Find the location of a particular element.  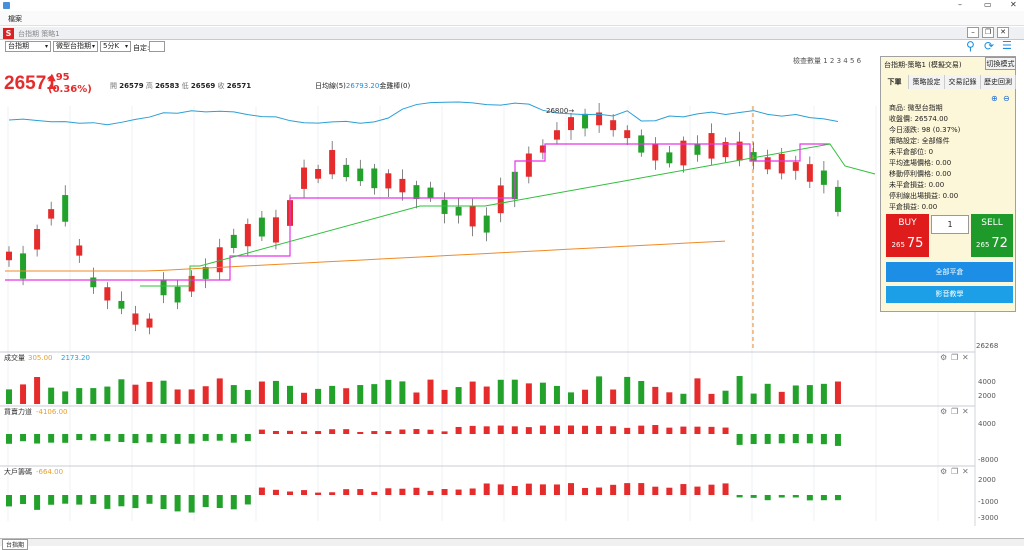

high-value: 26583 is located at coordinates (167, 86).